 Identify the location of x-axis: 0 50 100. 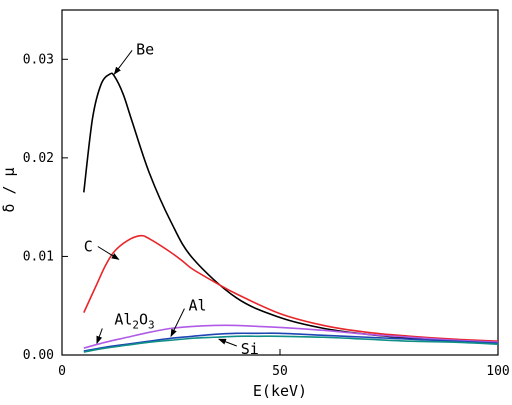
(284, 364).